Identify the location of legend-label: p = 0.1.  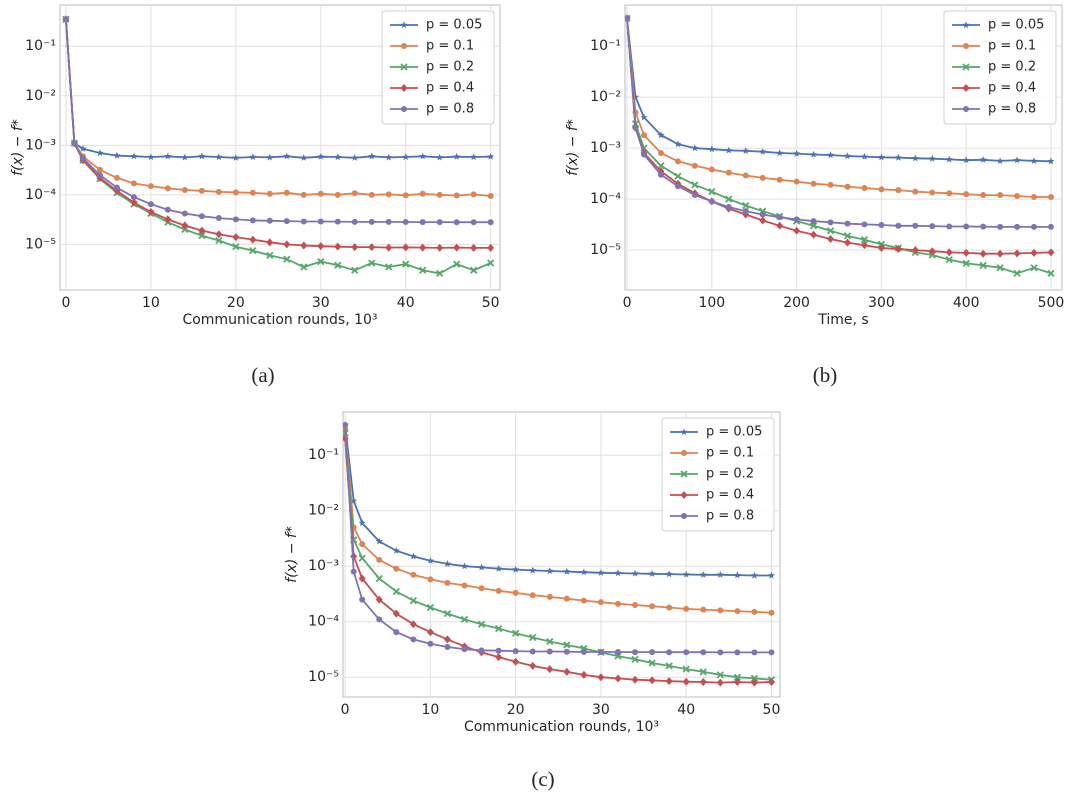
(1012, 46).